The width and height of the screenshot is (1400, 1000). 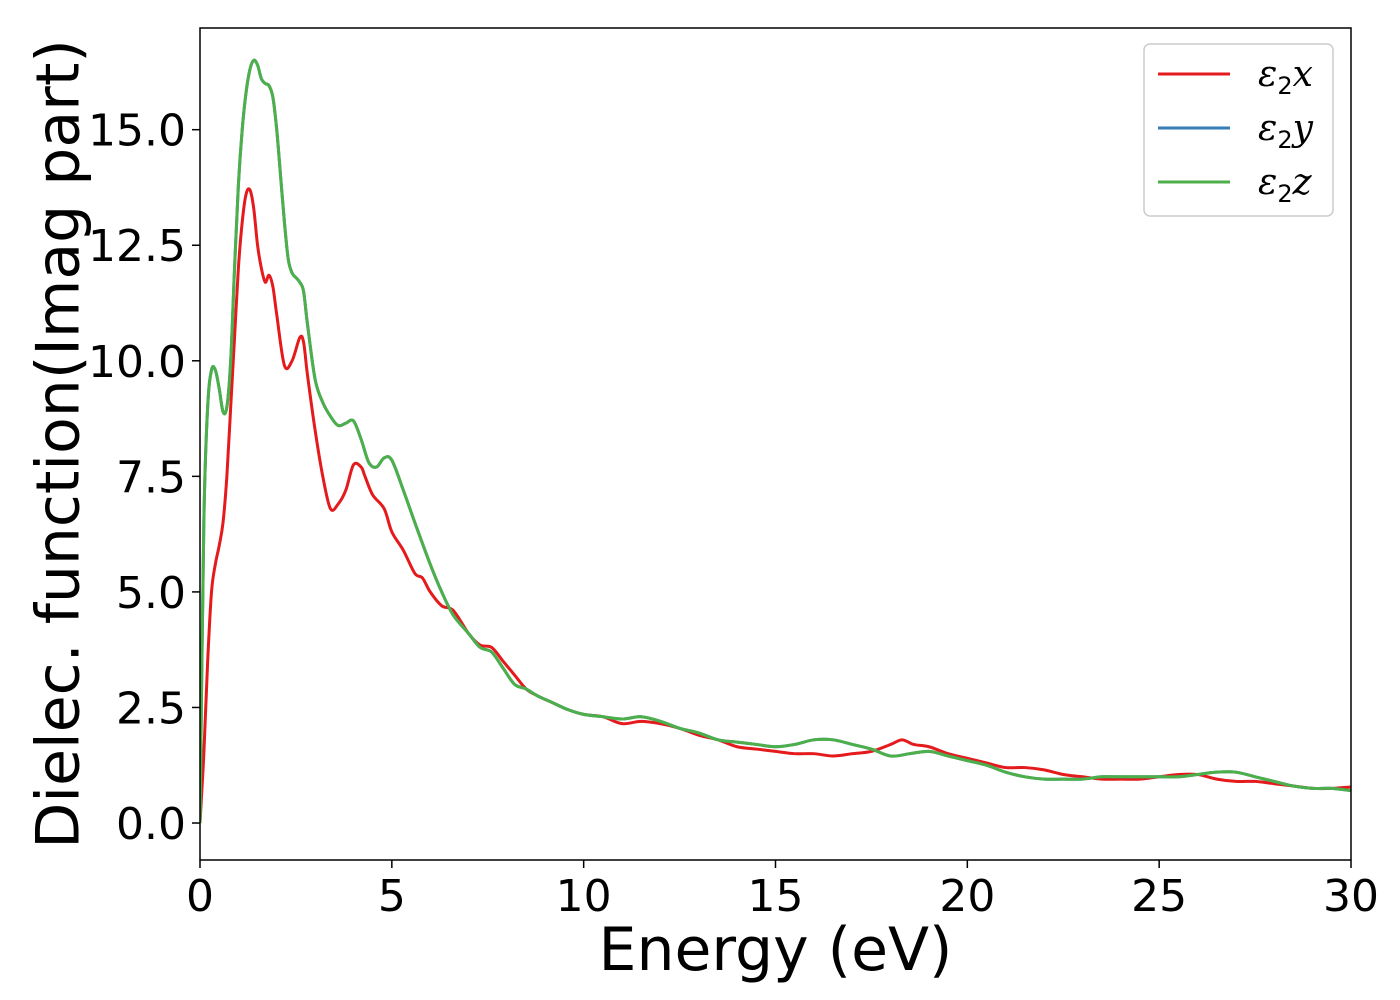 I want to click on y-tick-label: 10.0, so click(x=137, y=362).